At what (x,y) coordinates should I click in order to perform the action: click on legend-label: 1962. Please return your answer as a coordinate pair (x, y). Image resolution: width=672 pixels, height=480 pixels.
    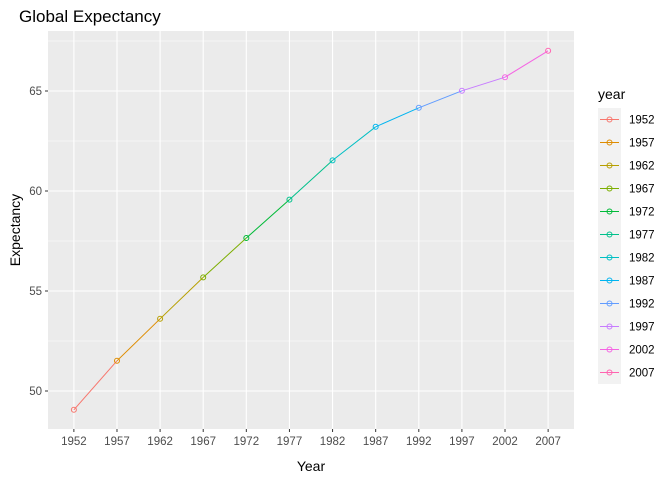
    Looking at the image, I should click on (642, 167).